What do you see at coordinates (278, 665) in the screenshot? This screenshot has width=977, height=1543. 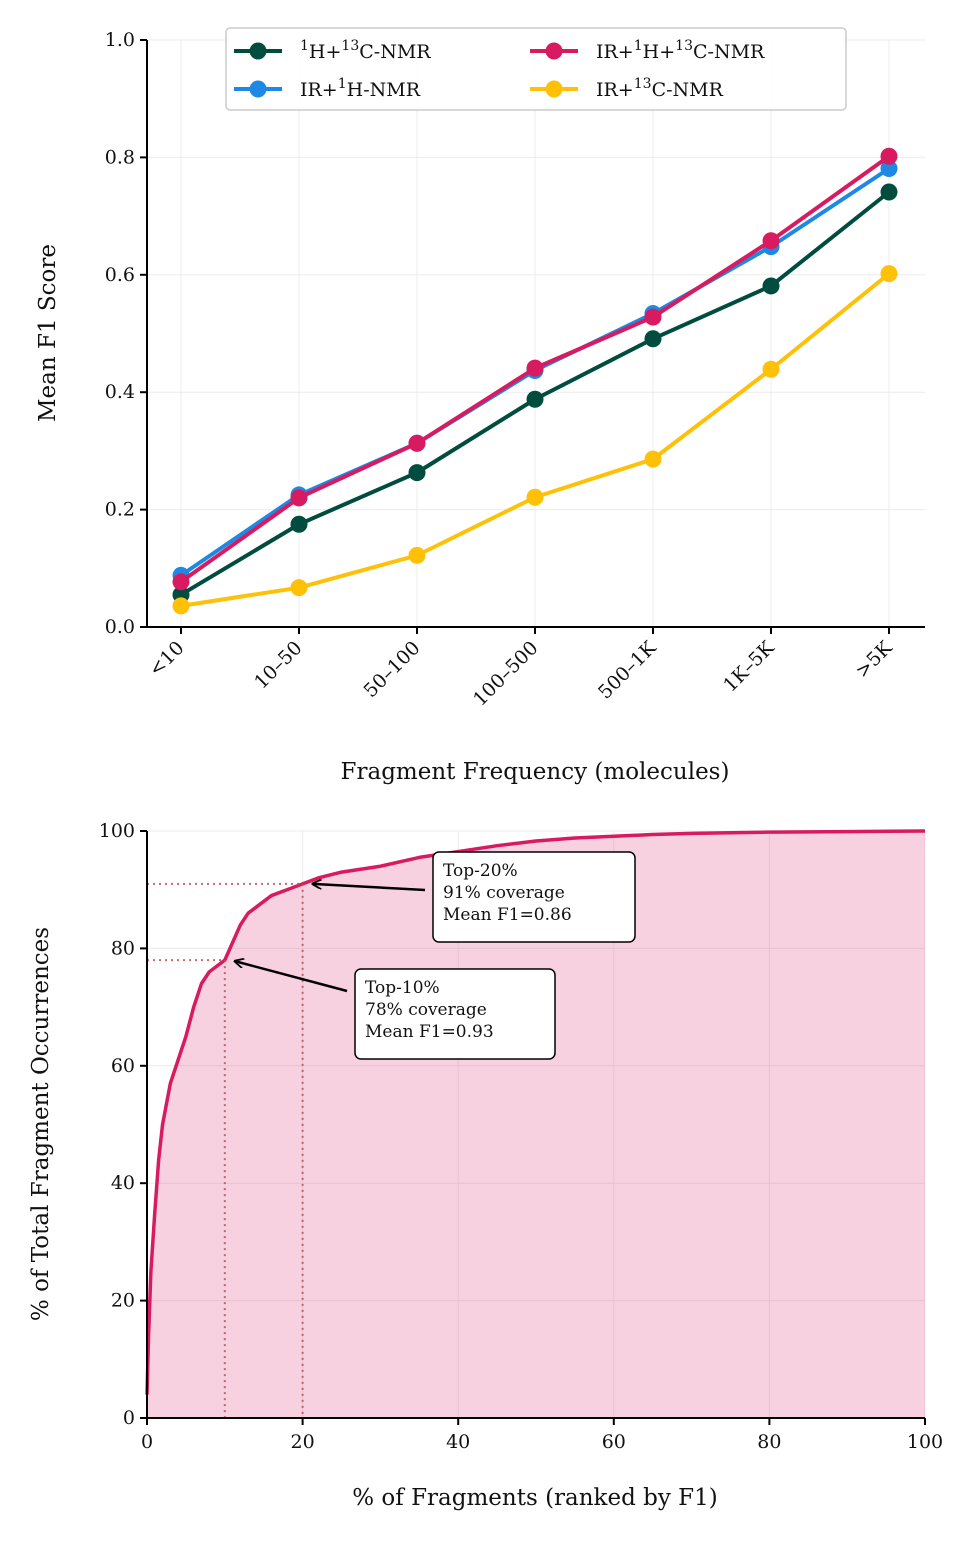 I see `x-tick-label: 10–50` at bounding box center [278, 665].